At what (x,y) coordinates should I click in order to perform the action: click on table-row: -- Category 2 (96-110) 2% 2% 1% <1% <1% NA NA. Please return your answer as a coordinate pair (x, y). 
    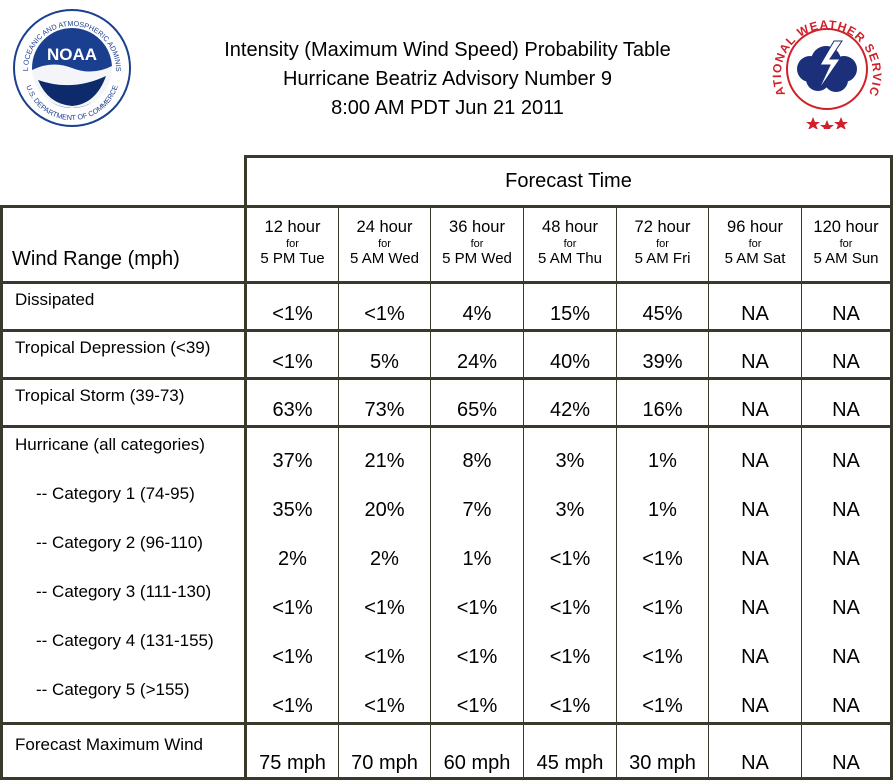
    Looking at the image, I should click on (446, 550).